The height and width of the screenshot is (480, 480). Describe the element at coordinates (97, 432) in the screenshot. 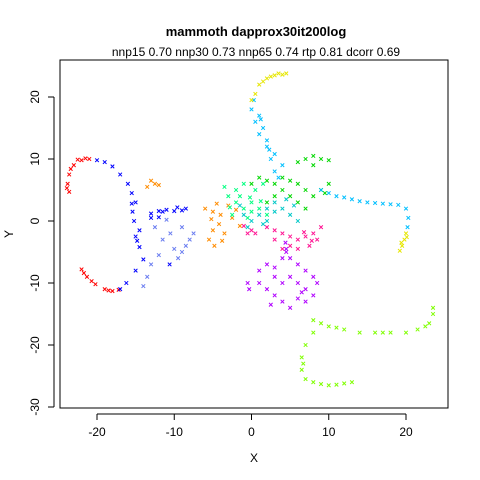

I see `x-tick-label: -20` at that location.